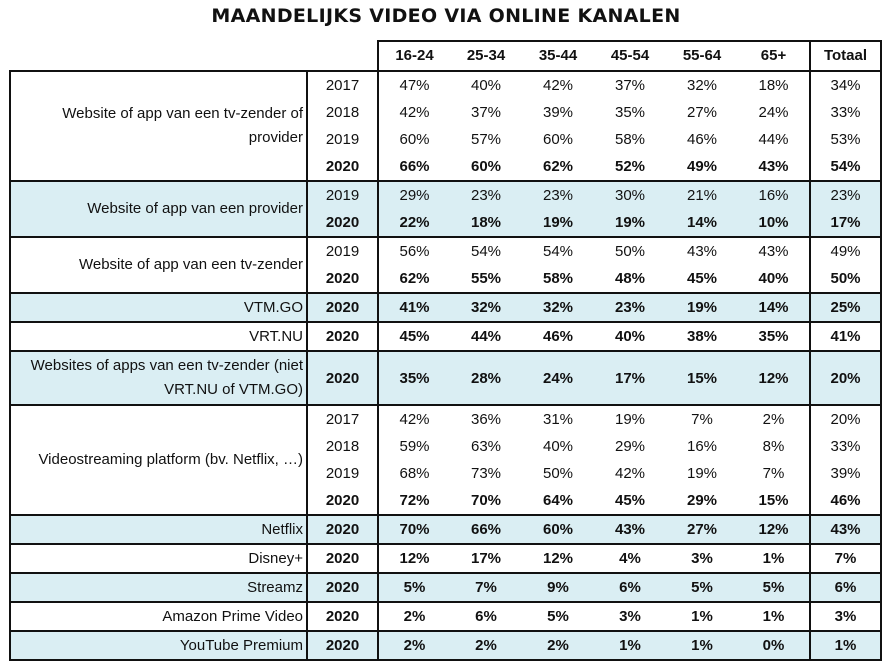 The width and height of the screenshot is (892, 661). Describe the element at coordinates (845, 473) in the screenshot. I see `total-cell: 39%` at that location.